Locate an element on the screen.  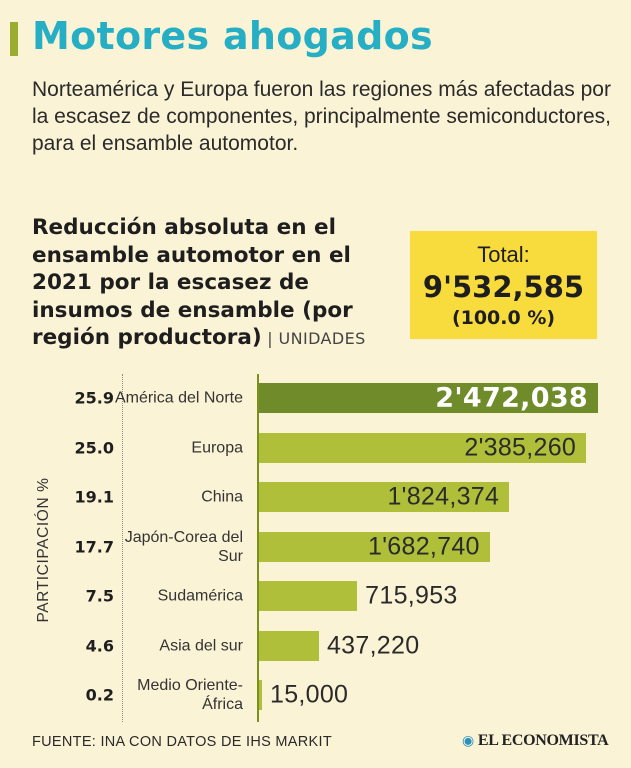
share-value: 17.7 is located at coordinates (94, 546).